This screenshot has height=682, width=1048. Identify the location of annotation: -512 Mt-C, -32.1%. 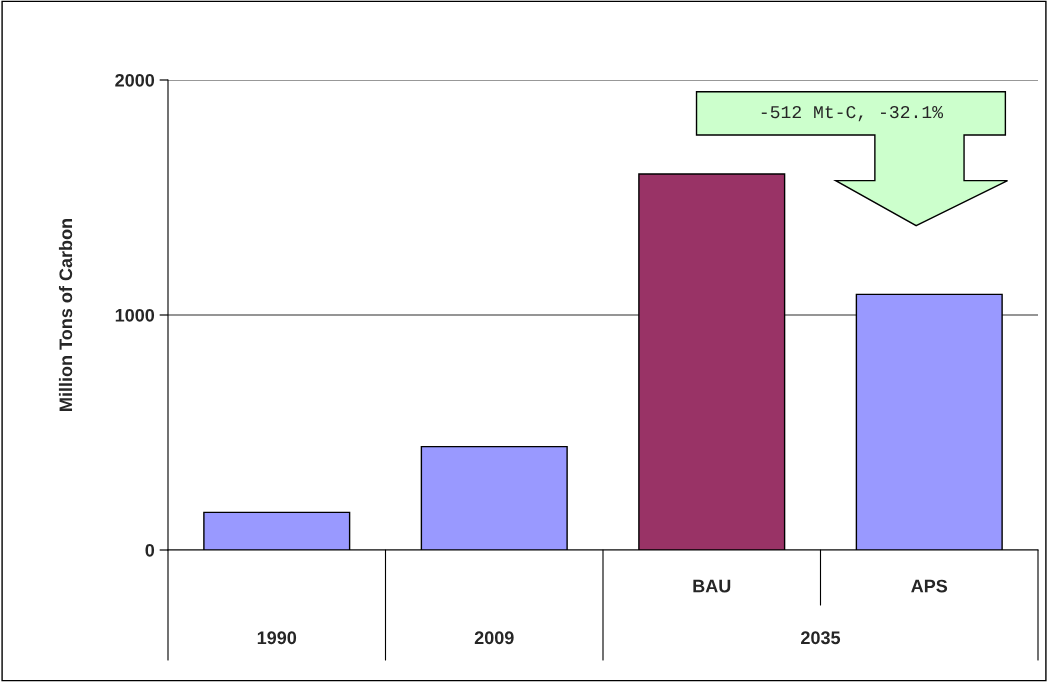
(852, 113).